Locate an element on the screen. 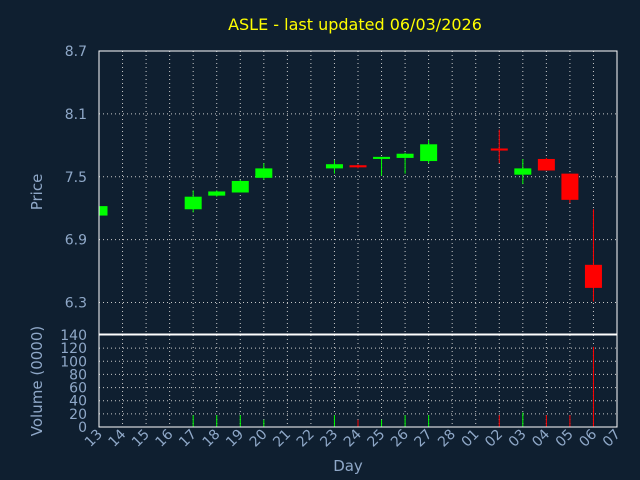 The width and height of the screenshot is (640, 480). price-tick-label: 7.5 is located at coordinates (76, 178).